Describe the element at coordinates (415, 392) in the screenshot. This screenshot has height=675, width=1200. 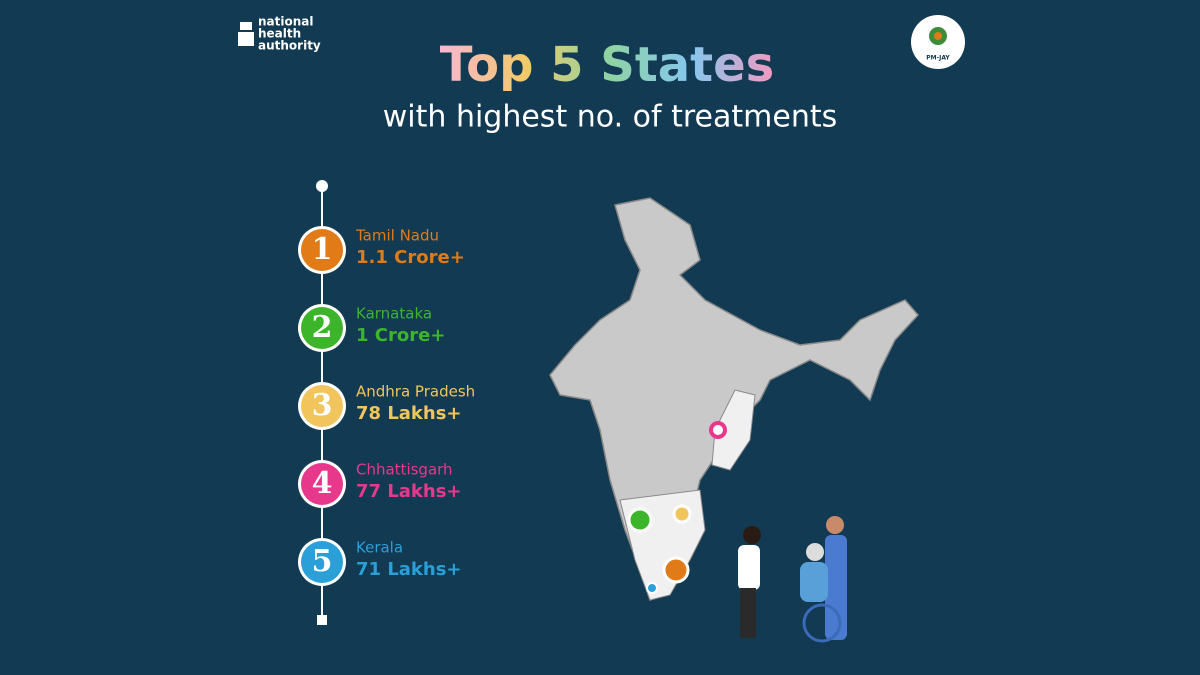
I see `state-name: Andhra Pradesh` at that location.